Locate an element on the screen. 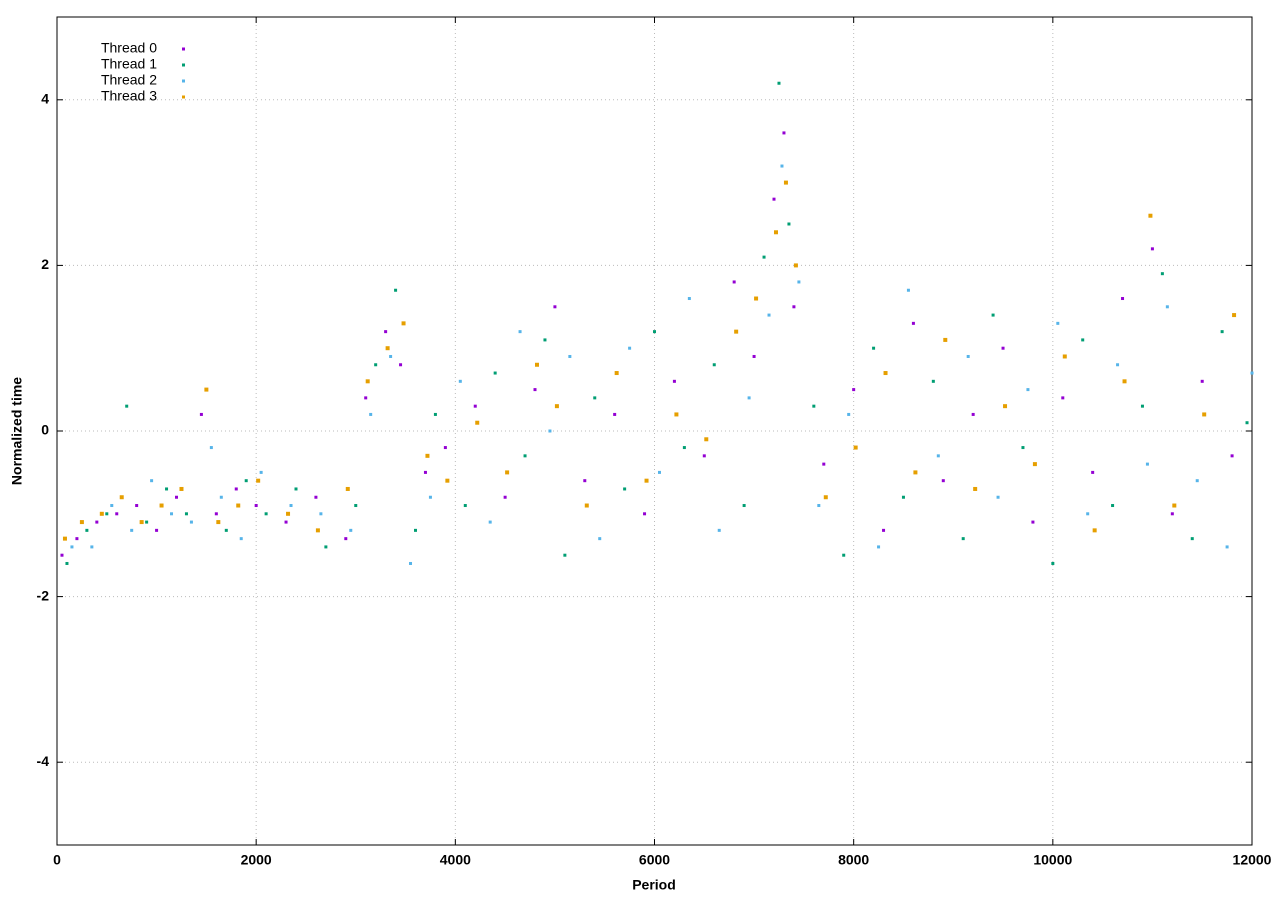 The image size is (1280, 901). legend-label: Thread 2 is located at coordinates (129, 80).